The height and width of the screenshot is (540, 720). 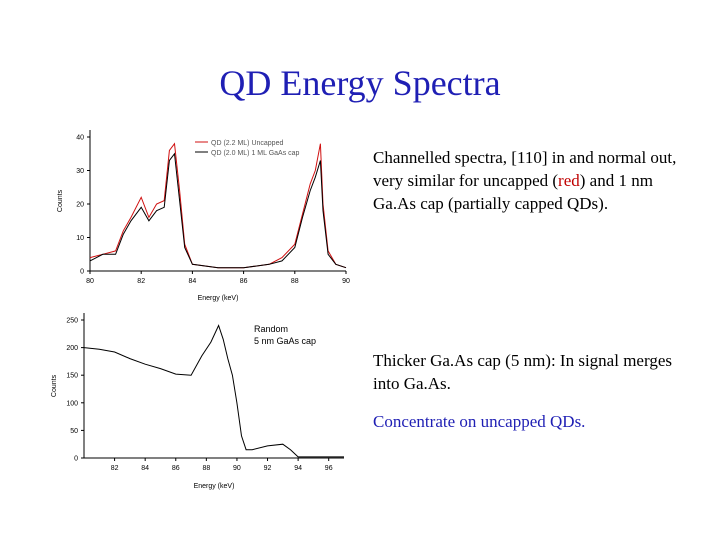 What do you see at coordinates (90, 281) in the screenshot?
I see `top-xtick-label: 80` at bounding box center [90, 281].